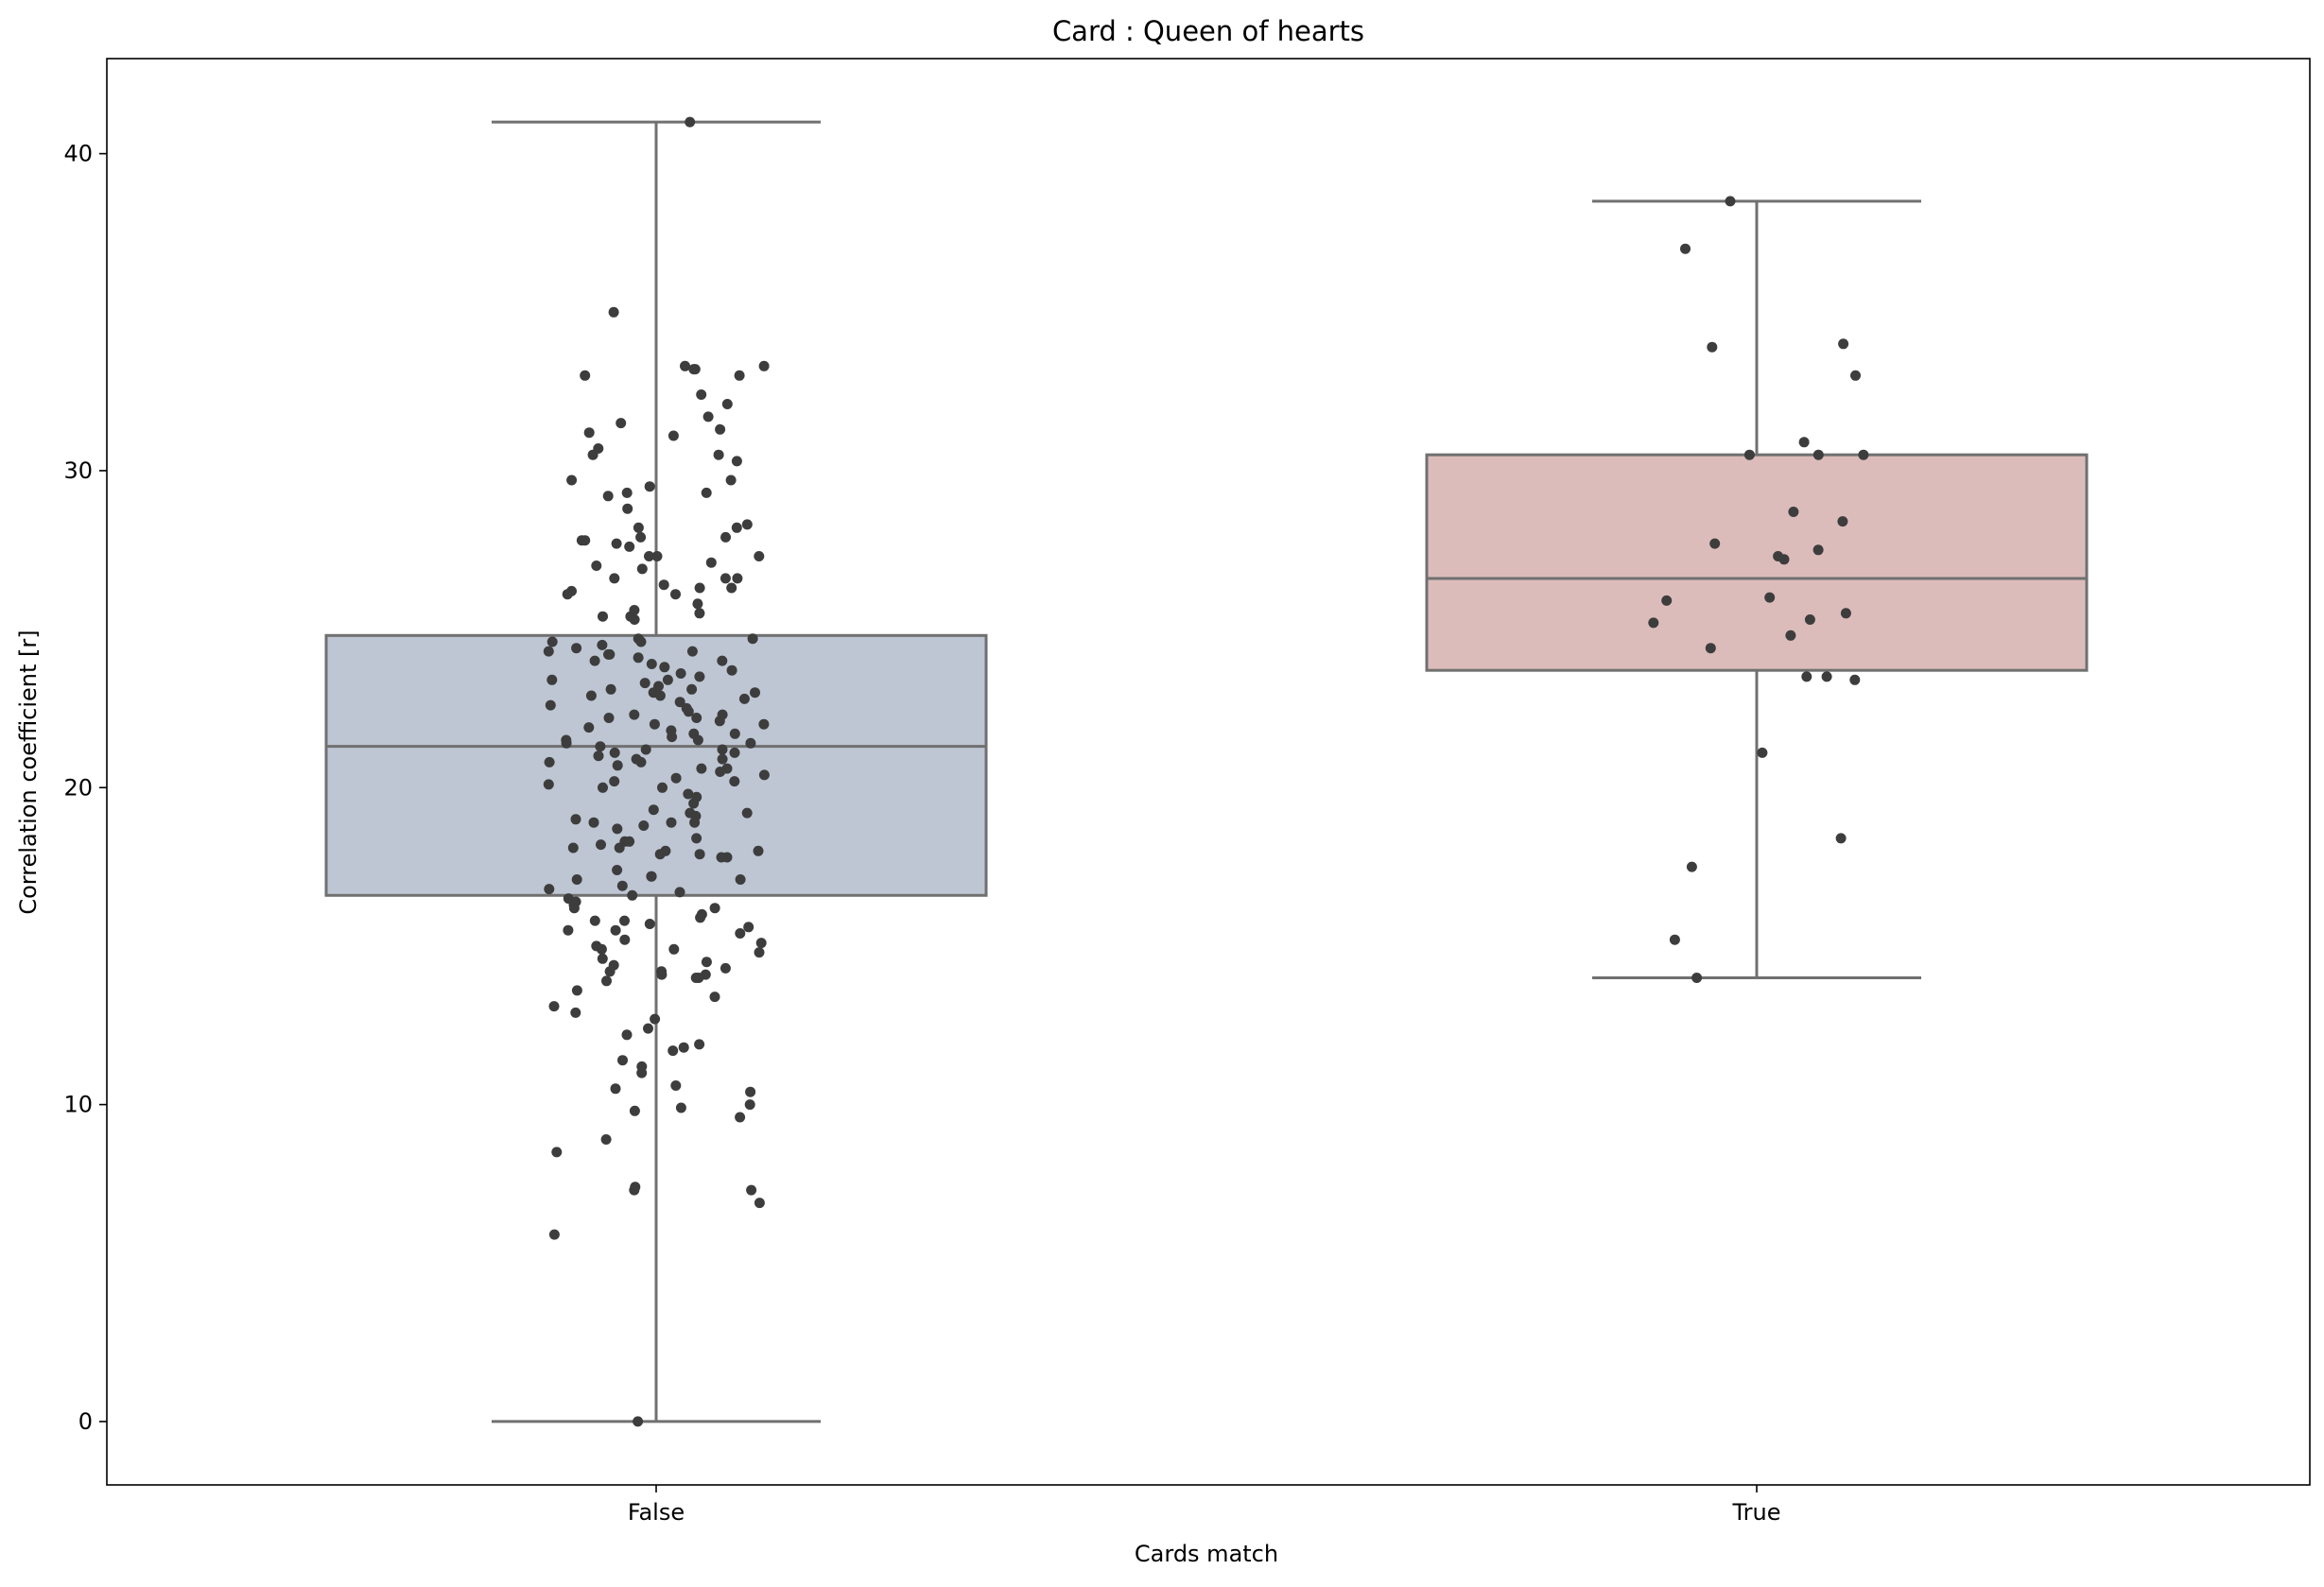  Describe the element at coordinates (1204, 1506) in the screenshot. I see `x-axis: False True` at that location.